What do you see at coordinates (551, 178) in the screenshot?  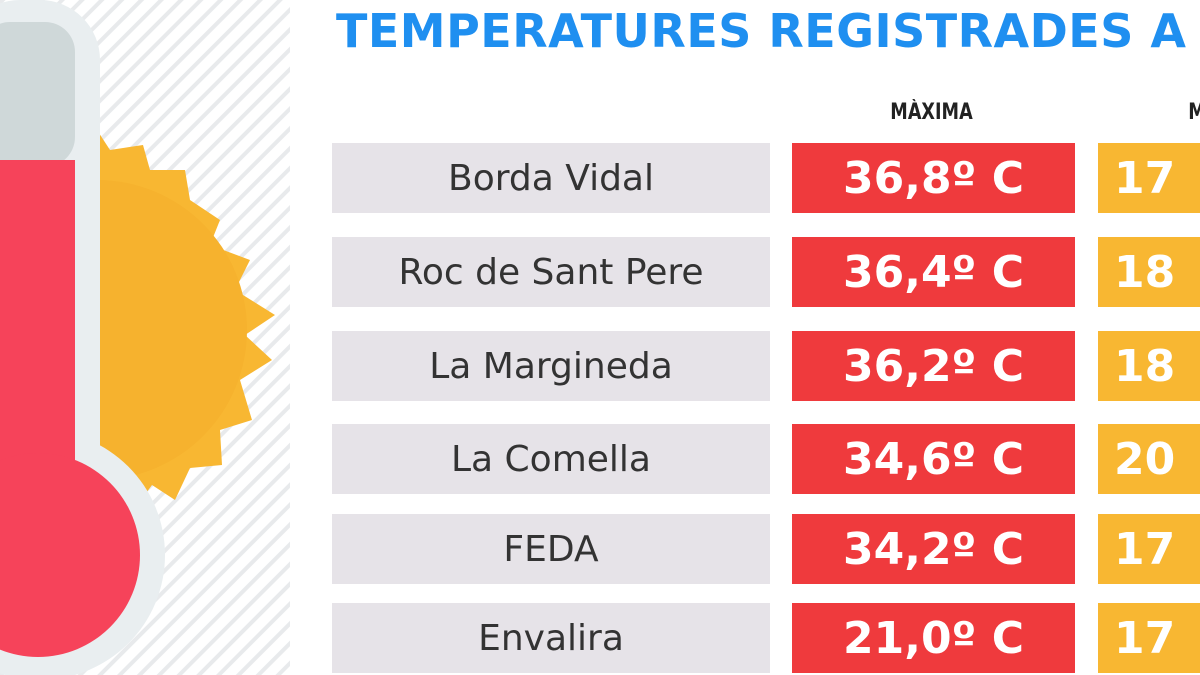 I see `station-name: Borda Vidal` at bounding box center [551, 178].